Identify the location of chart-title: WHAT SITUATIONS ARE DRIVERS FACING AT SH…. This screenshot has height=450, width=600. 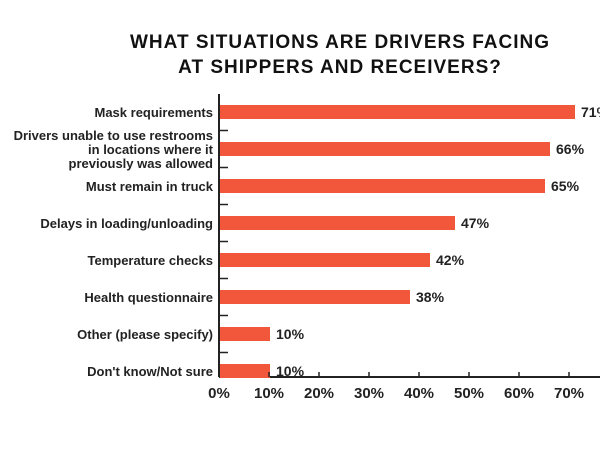
(300, 55).